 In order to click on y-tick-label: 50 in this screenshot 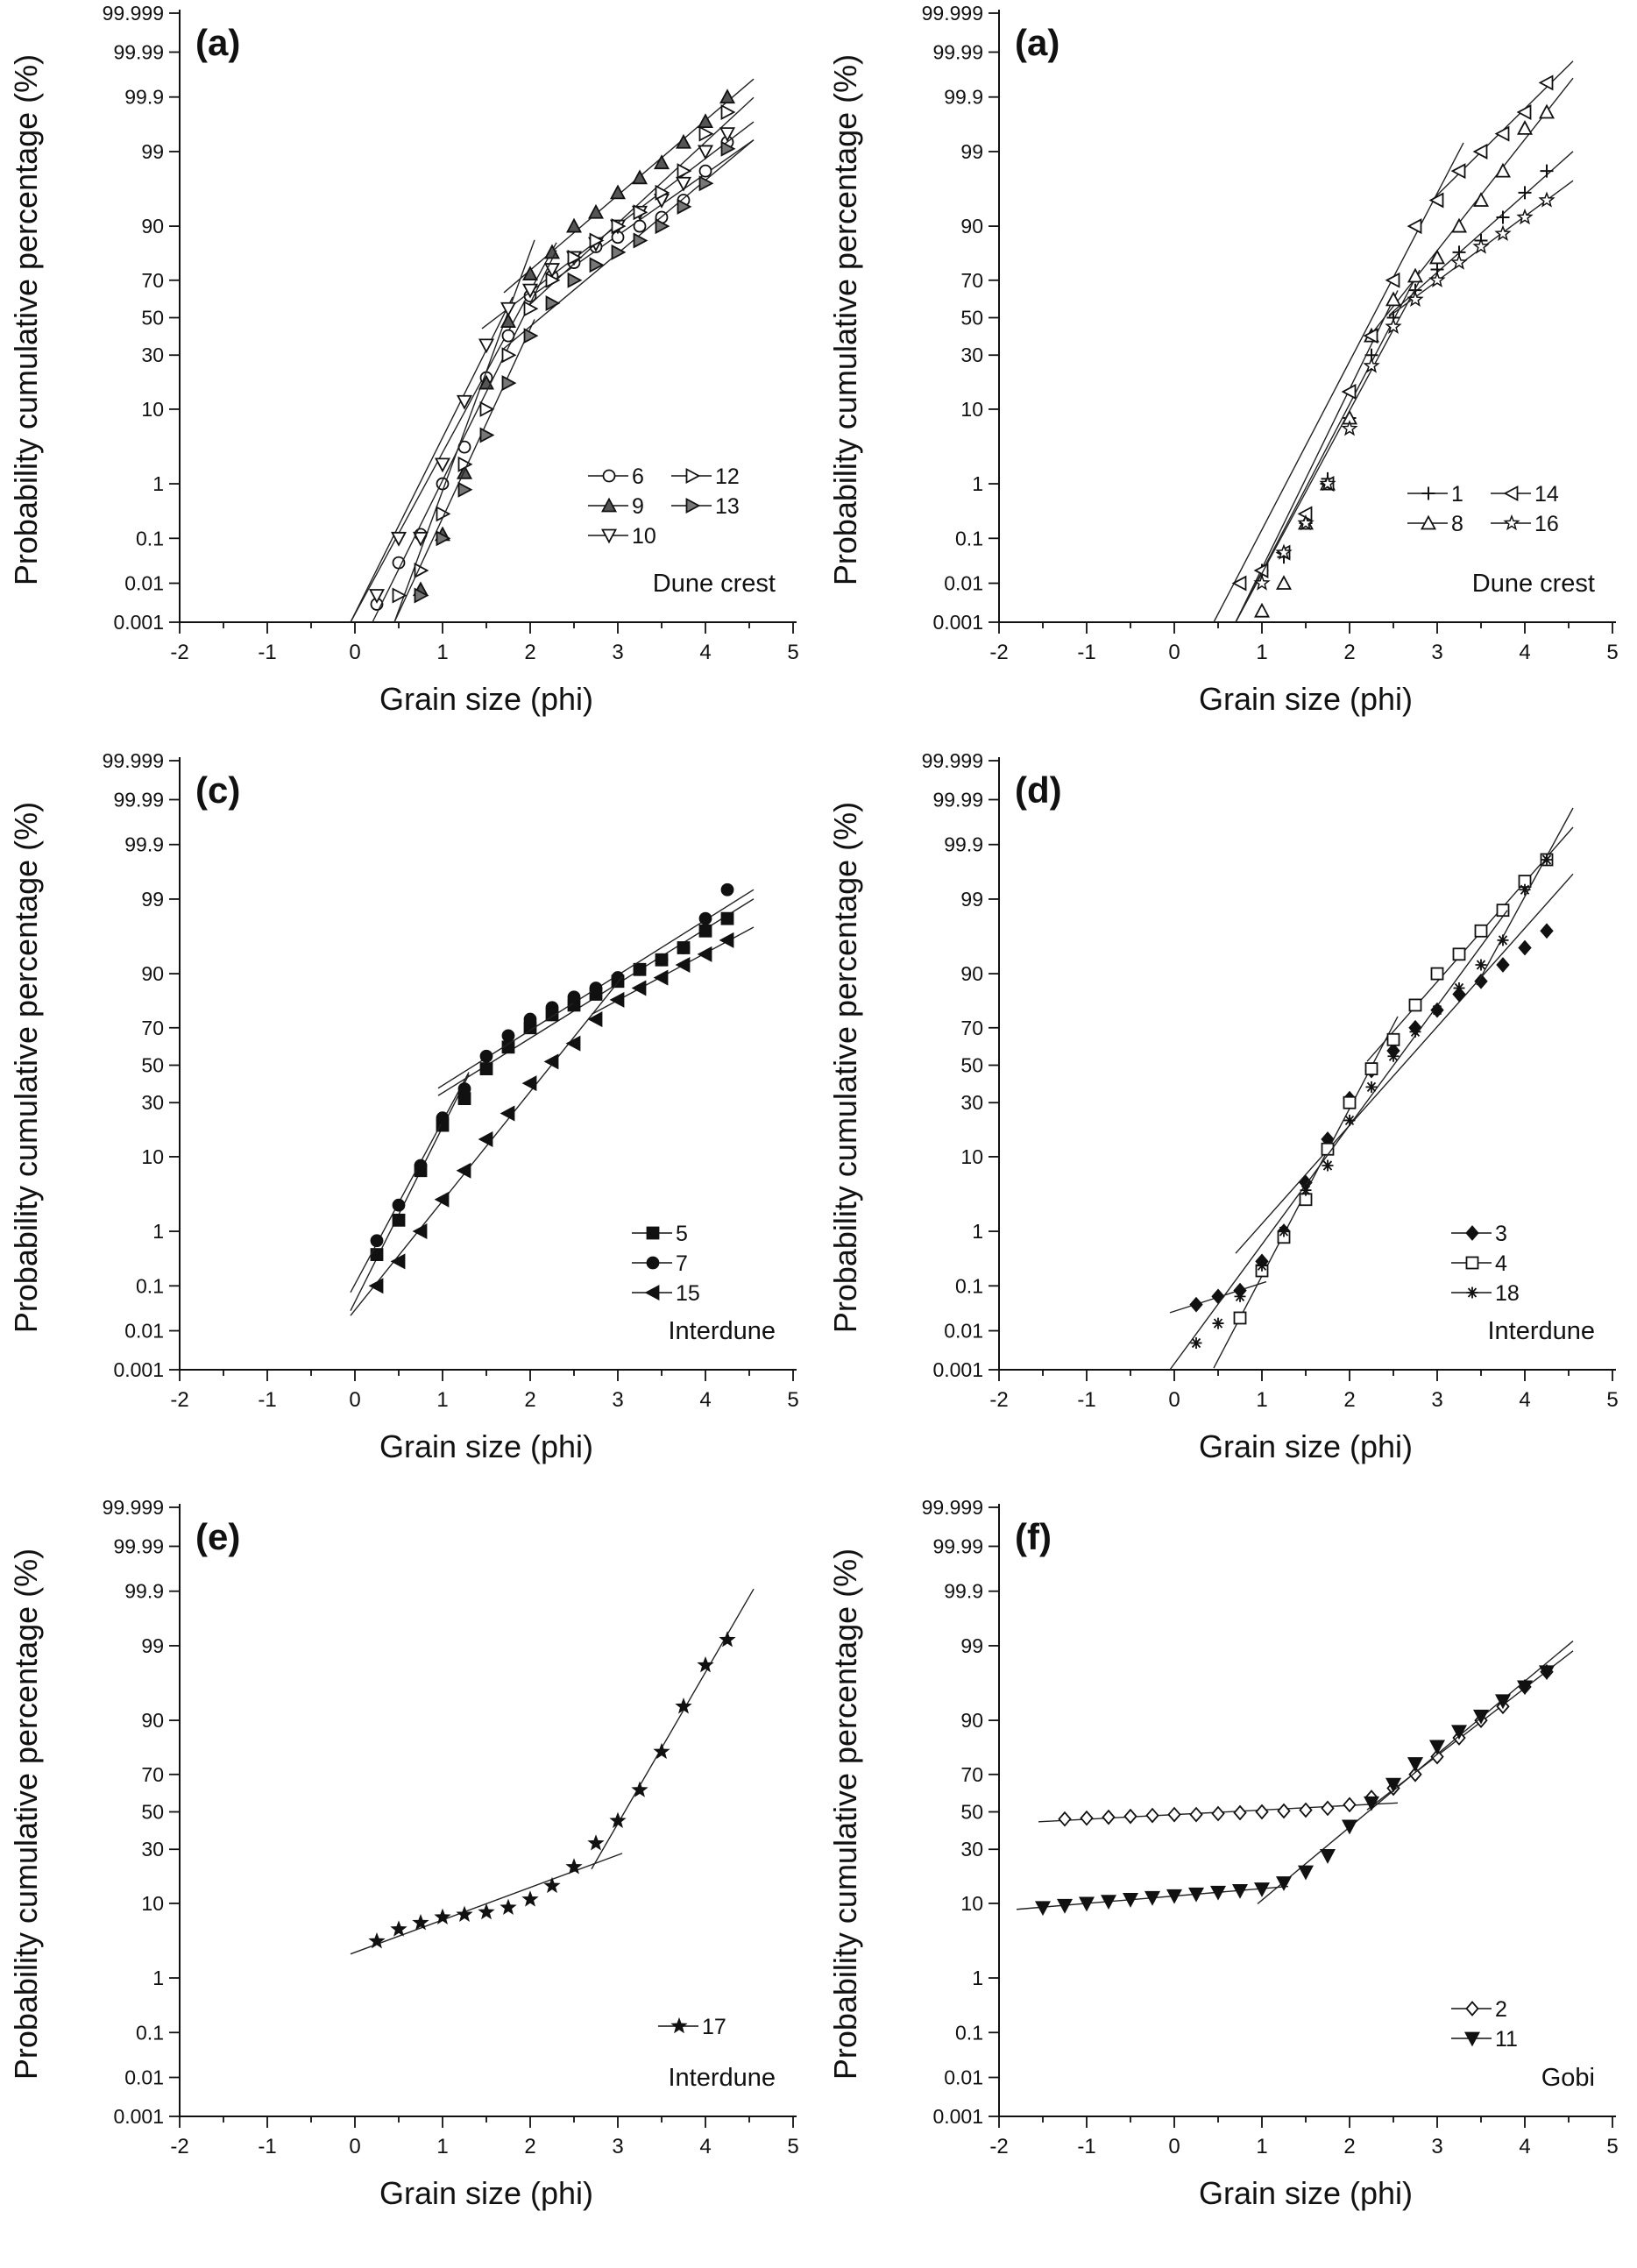, I will do `click(971, 1812)`.